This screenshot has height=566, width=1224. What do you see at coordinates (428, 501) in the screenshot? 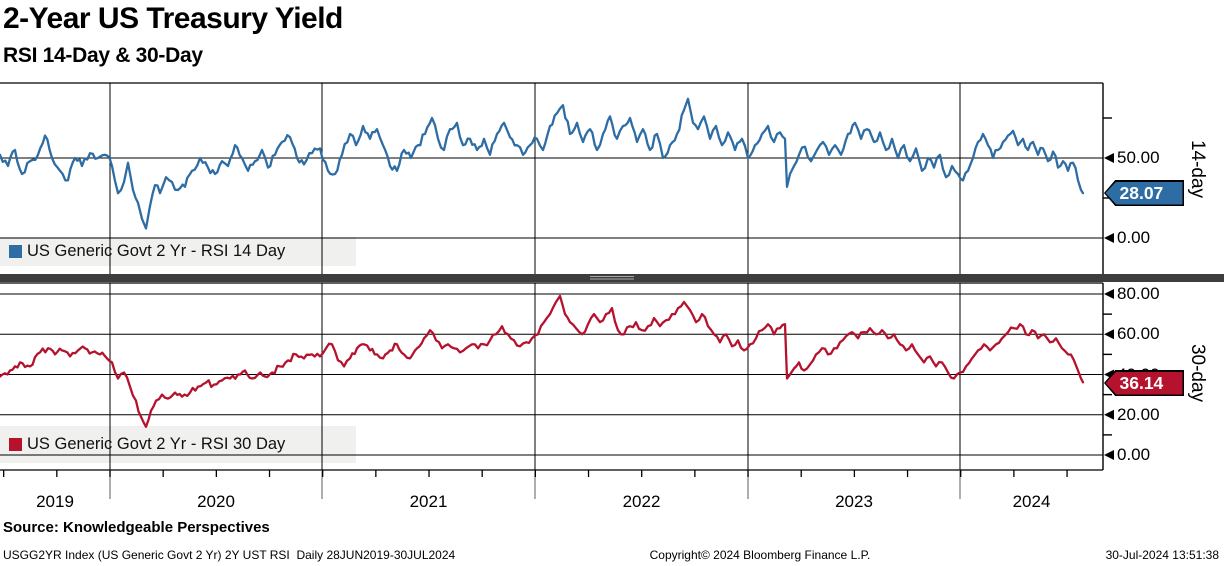
I see `year-label-2021: 2021` at bounding box center [428, 501].